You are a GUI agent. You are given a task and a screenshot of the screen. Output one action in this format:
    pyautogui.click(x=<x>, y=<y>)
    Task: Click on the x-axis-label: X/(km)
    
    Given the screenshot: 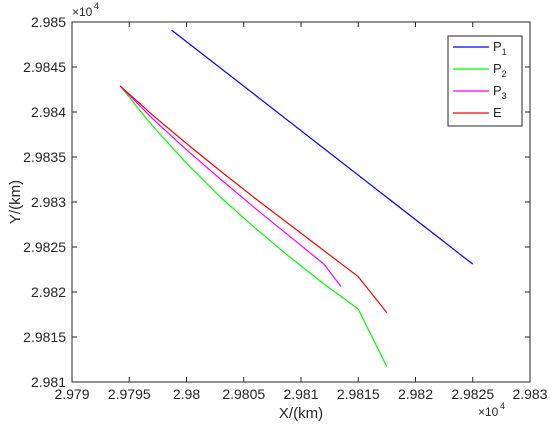 What is the action you would take?
    pyautogui.click(x=301, y=413)
    